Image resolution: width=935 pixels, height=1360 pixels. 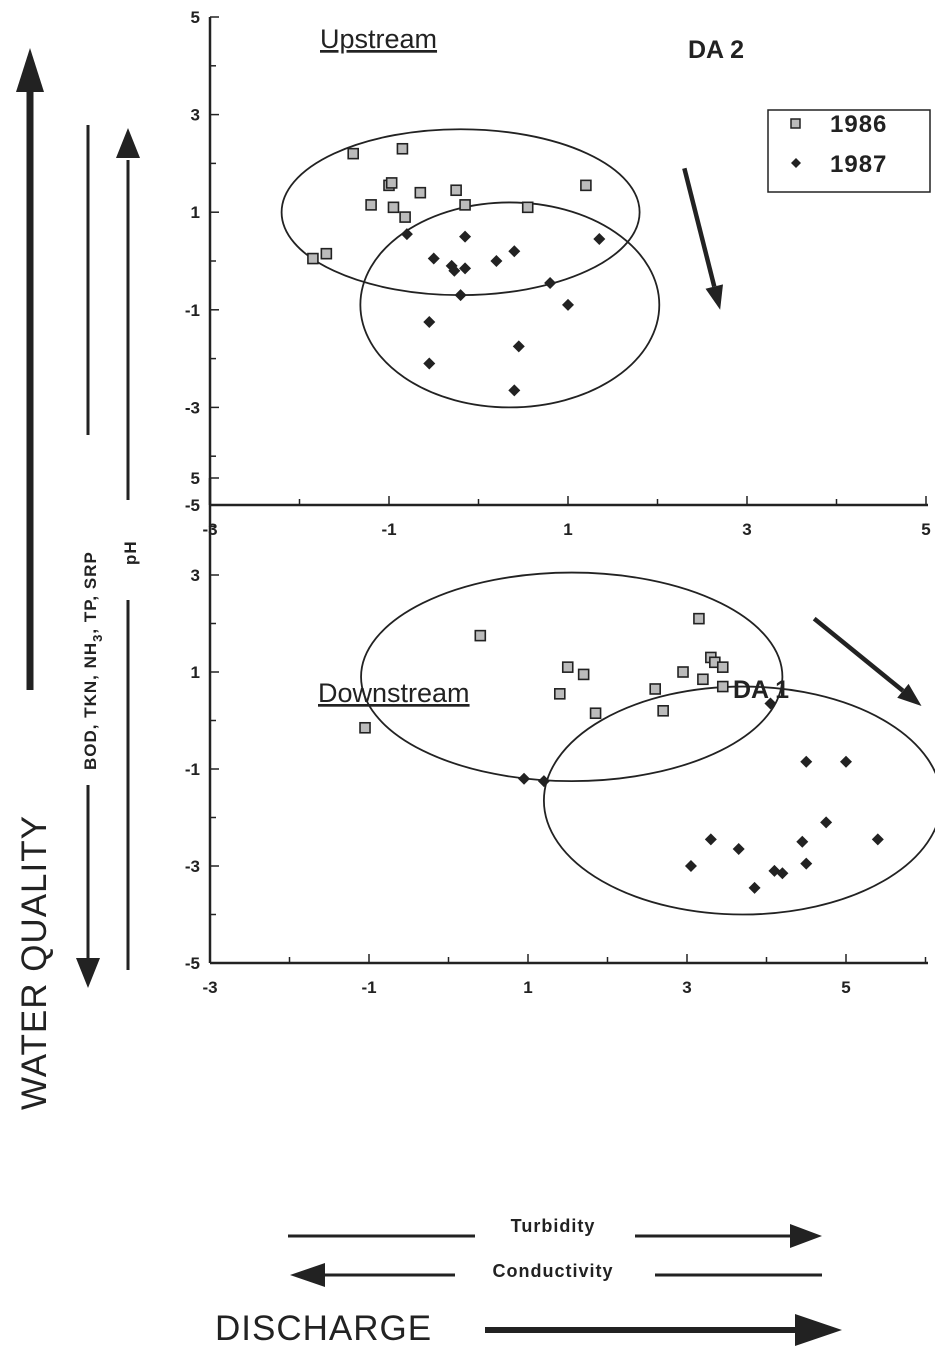 I want to click on legend-1987-marker, so click(x=796, y=163).